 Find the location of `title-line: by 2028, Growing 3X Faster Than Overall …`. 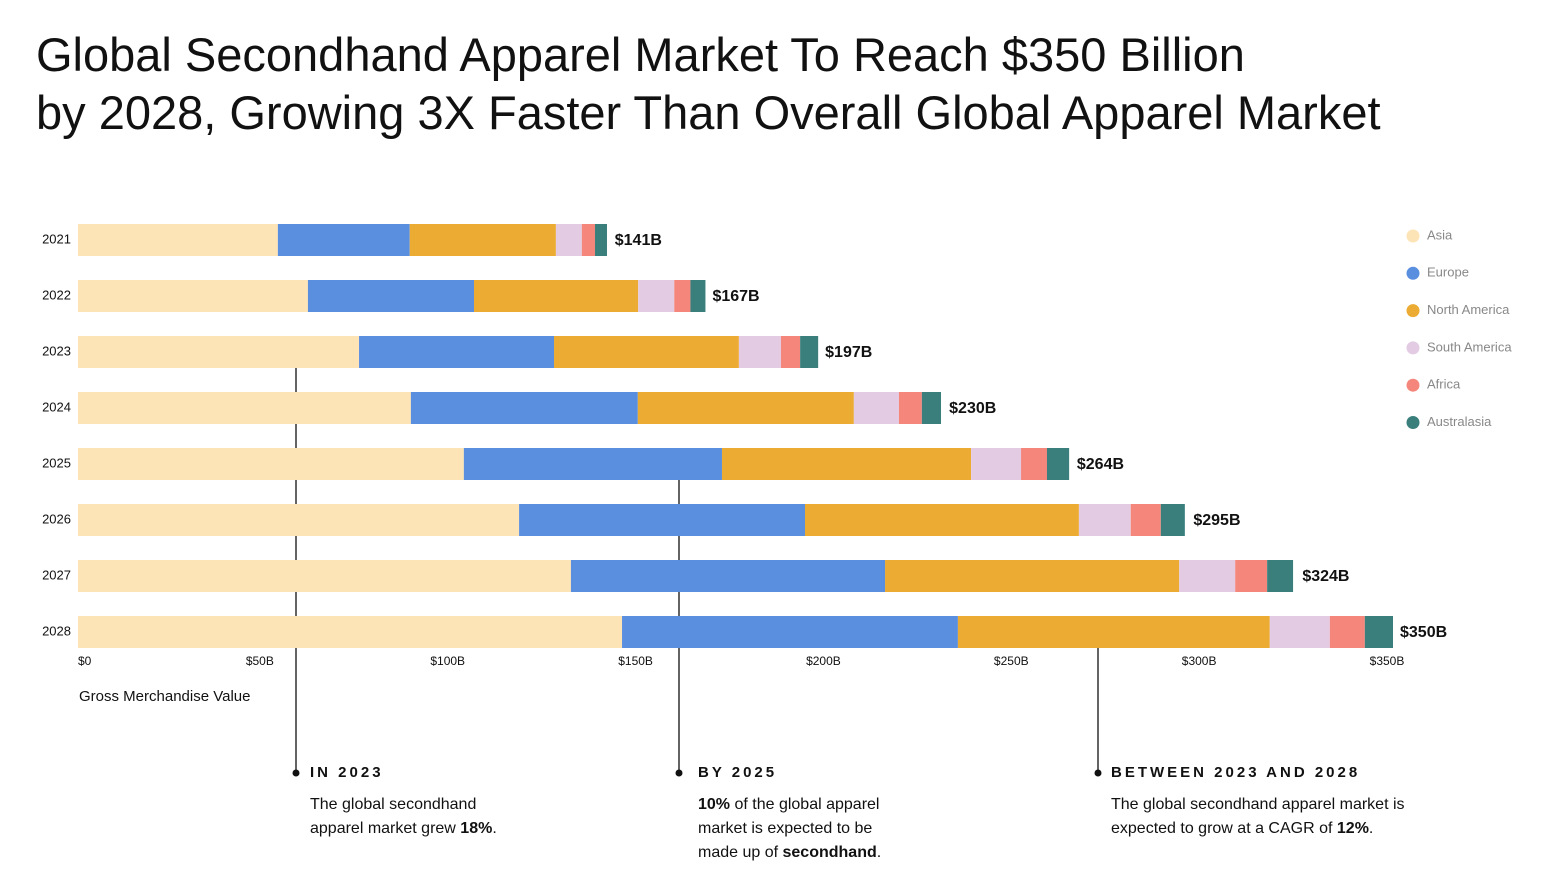

title-line: by 2028, Growing 3X Faster Than Overall … is located at coordinates (708, 112).